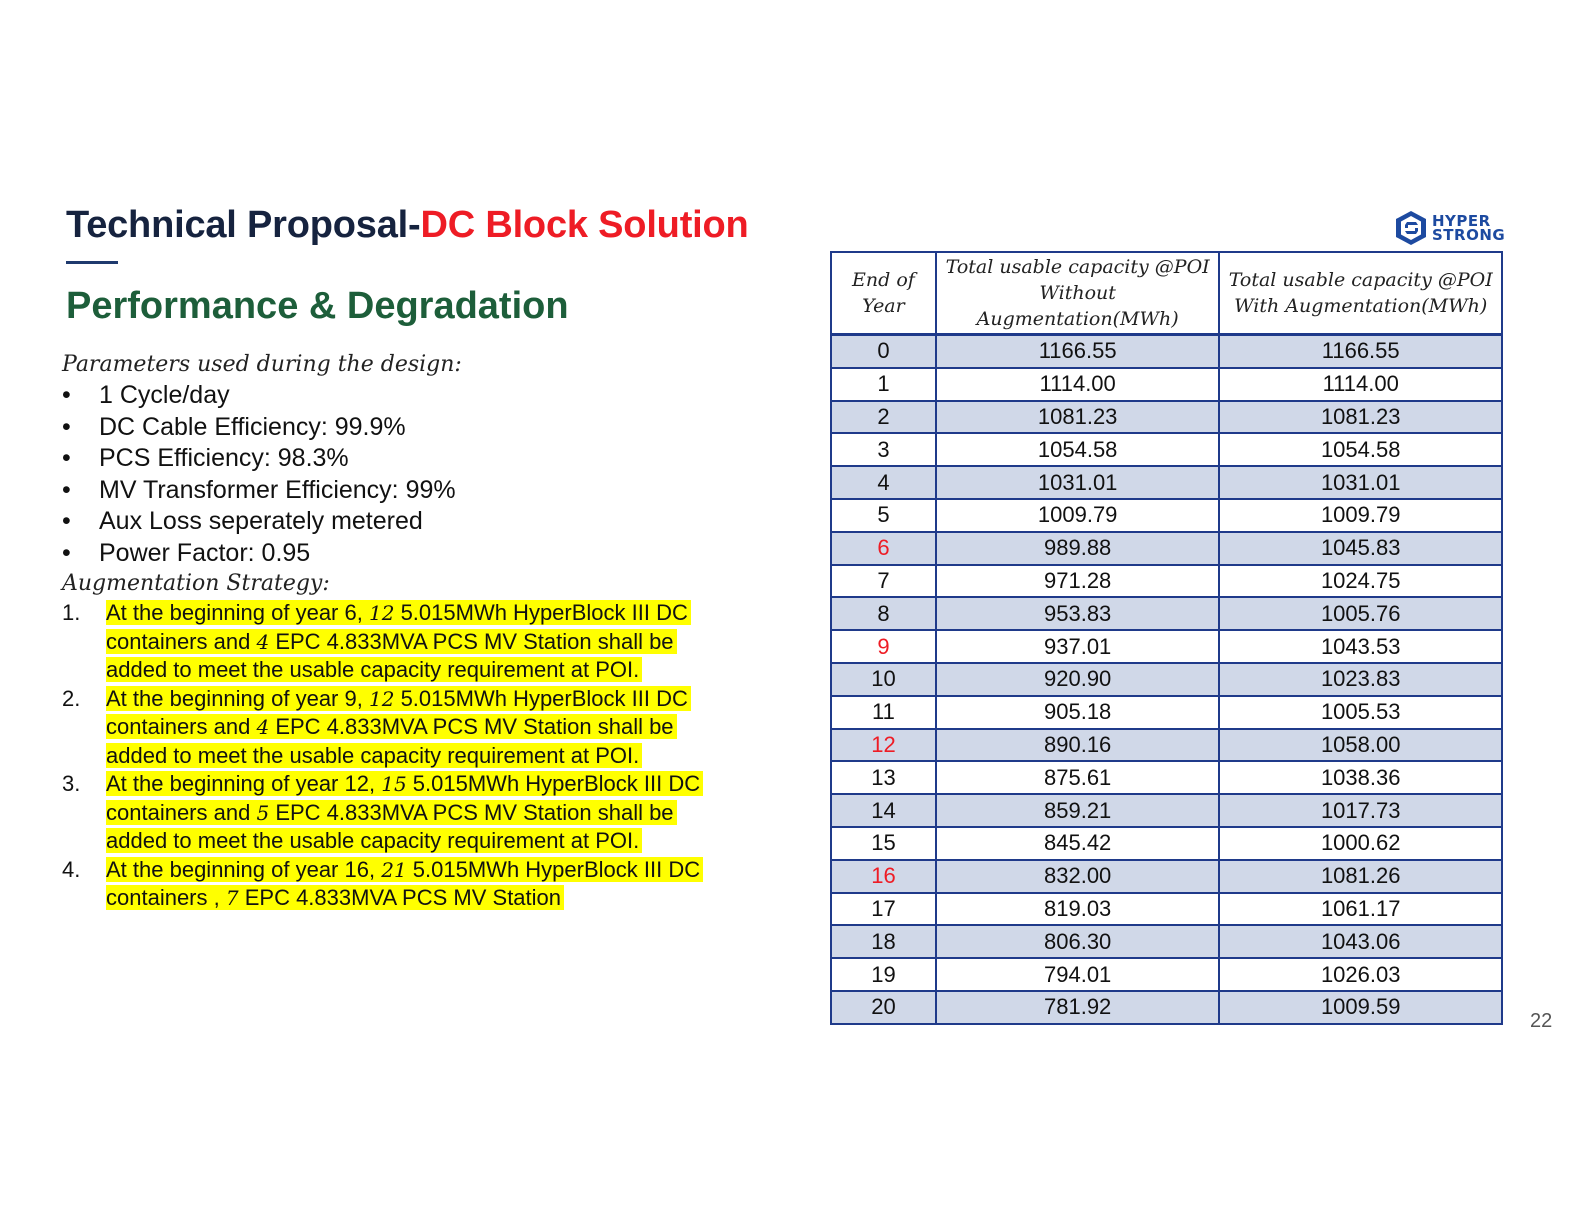 The height and width of the screenshot is (1224, 1584). Describe the element at coordinates (1360, 1007) in the screenshot. I see `capacity-with-cell: 1009.59` at that location.